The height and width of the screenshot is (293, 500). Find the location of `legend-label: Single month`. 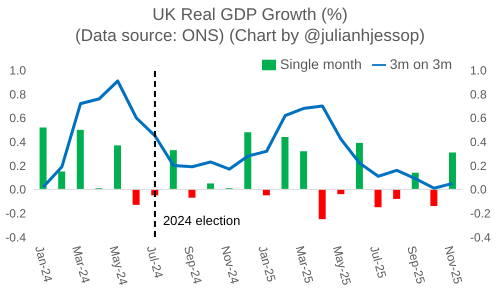

legend-label: Single month is located at coordinates (321, 64).